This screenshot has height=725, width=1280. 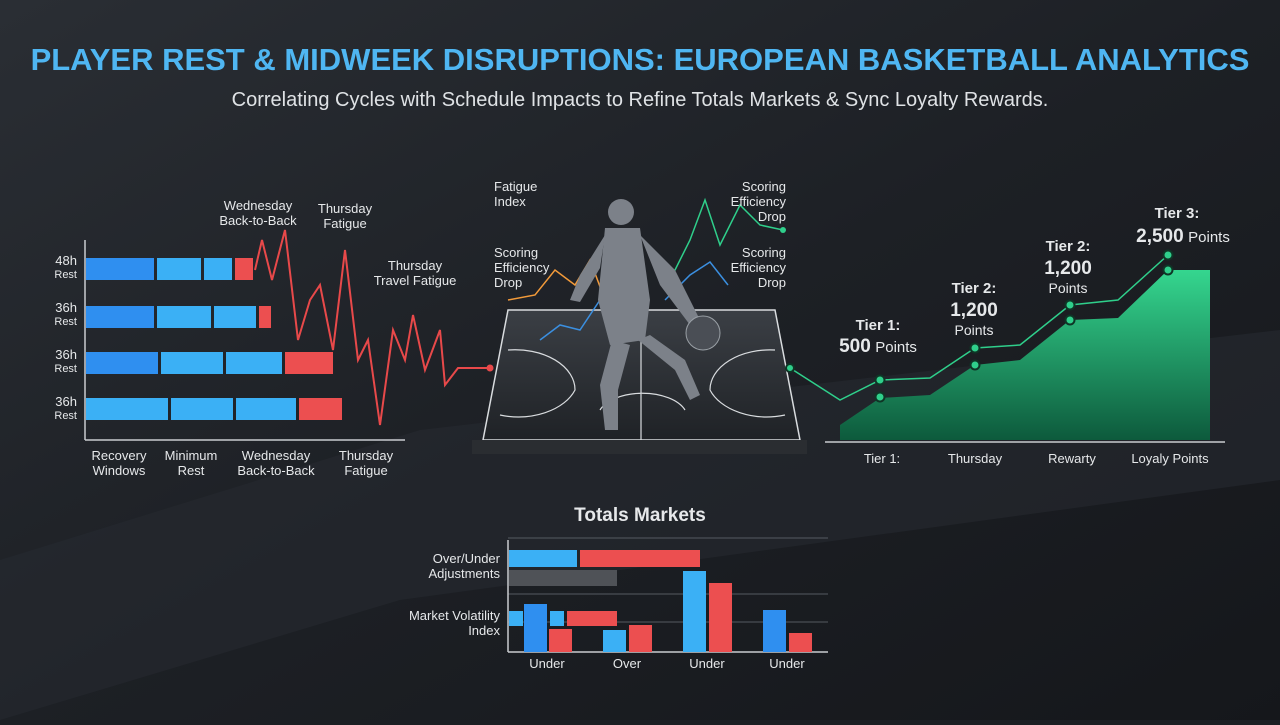 I want to click on x-label: Fatigue, so click(x=365, y=470).